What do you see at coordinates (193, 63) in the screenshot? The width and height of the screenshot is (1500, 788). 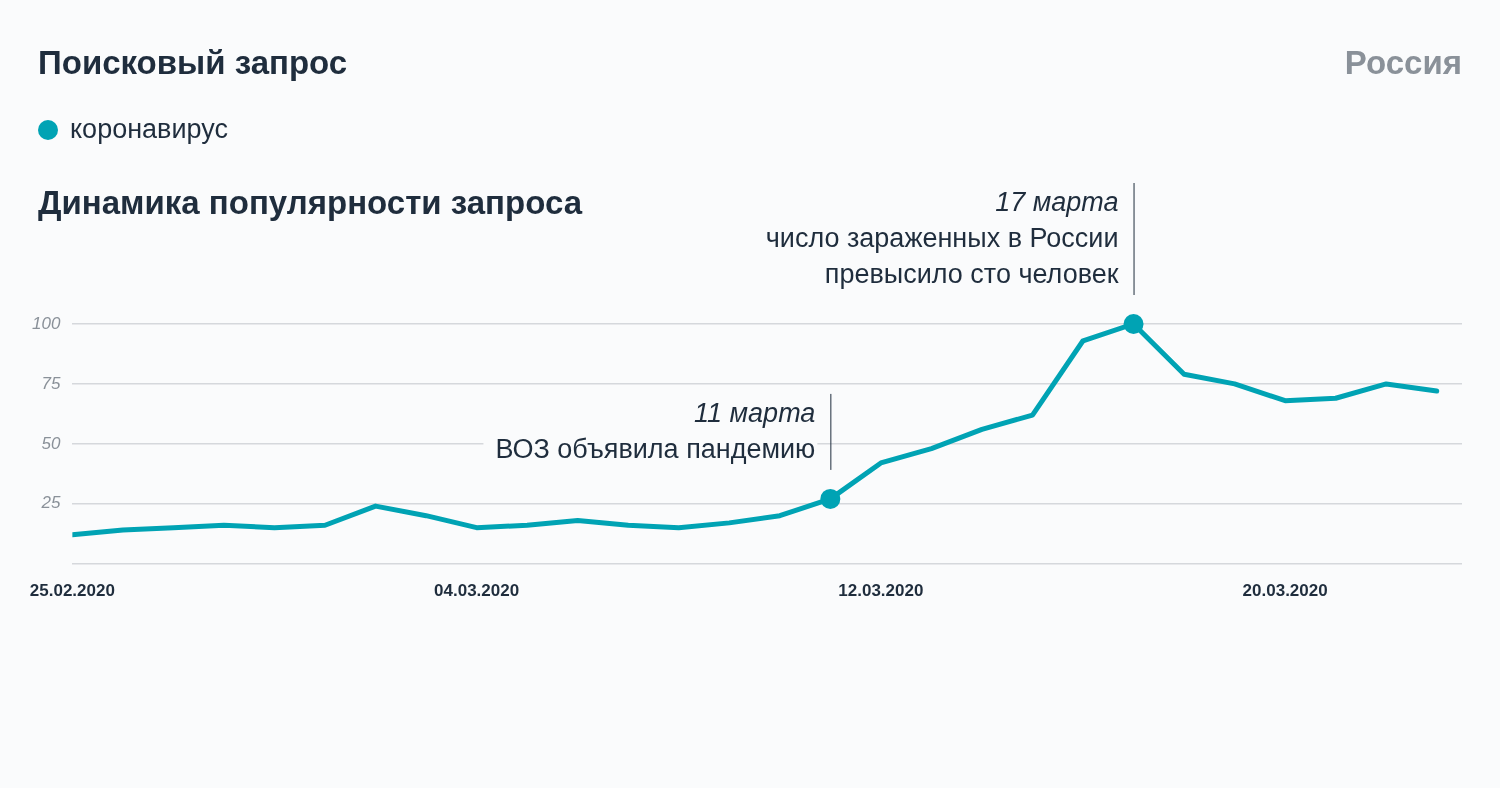 I see `chart-title: Поисковый запрос` at bounding box center [193, 63].